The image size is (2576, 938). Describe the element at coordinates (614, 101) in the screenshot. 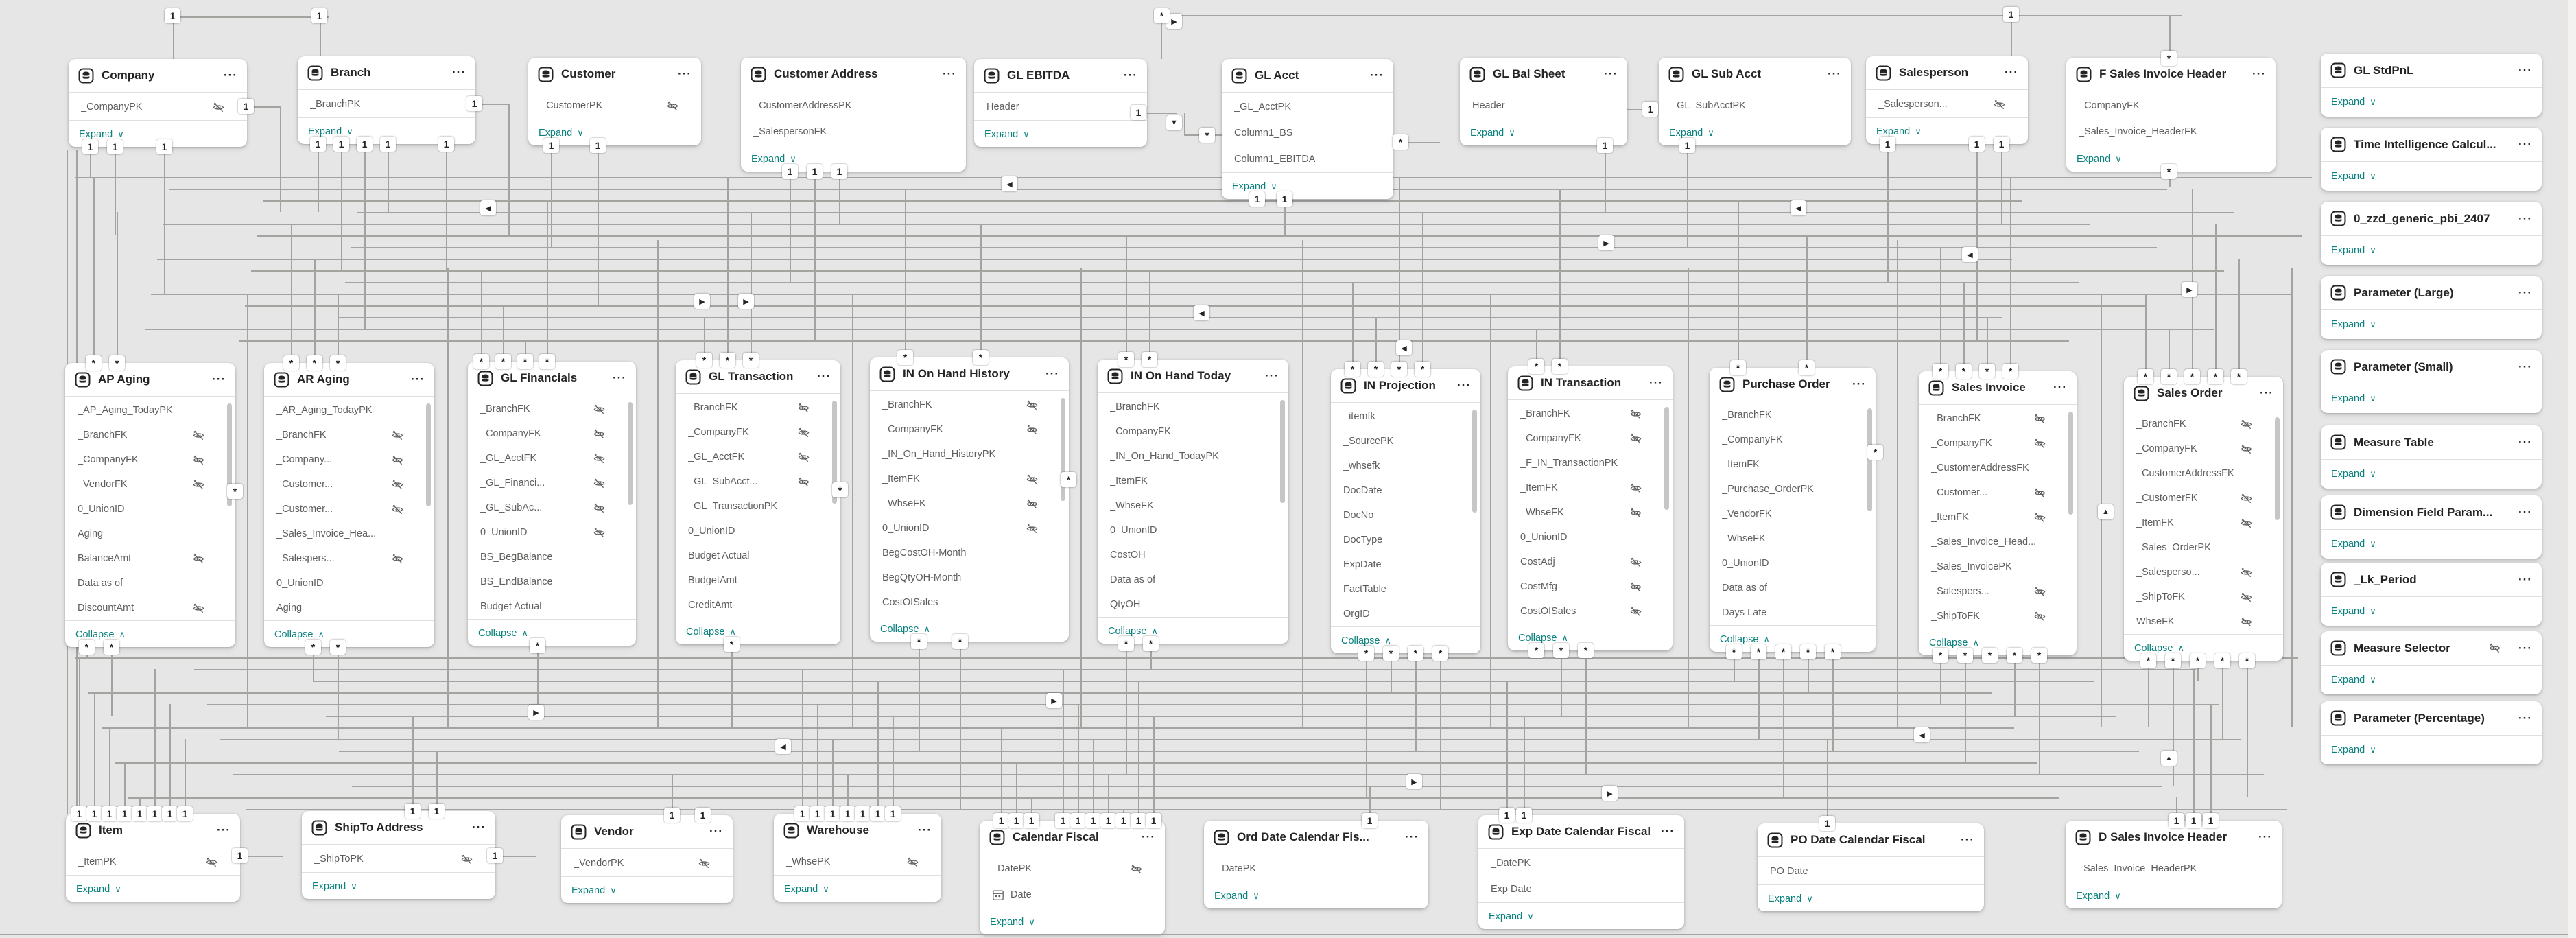

I see `table-card-customer: Customer ··· _CustomerPK Expand ∨` at that location.